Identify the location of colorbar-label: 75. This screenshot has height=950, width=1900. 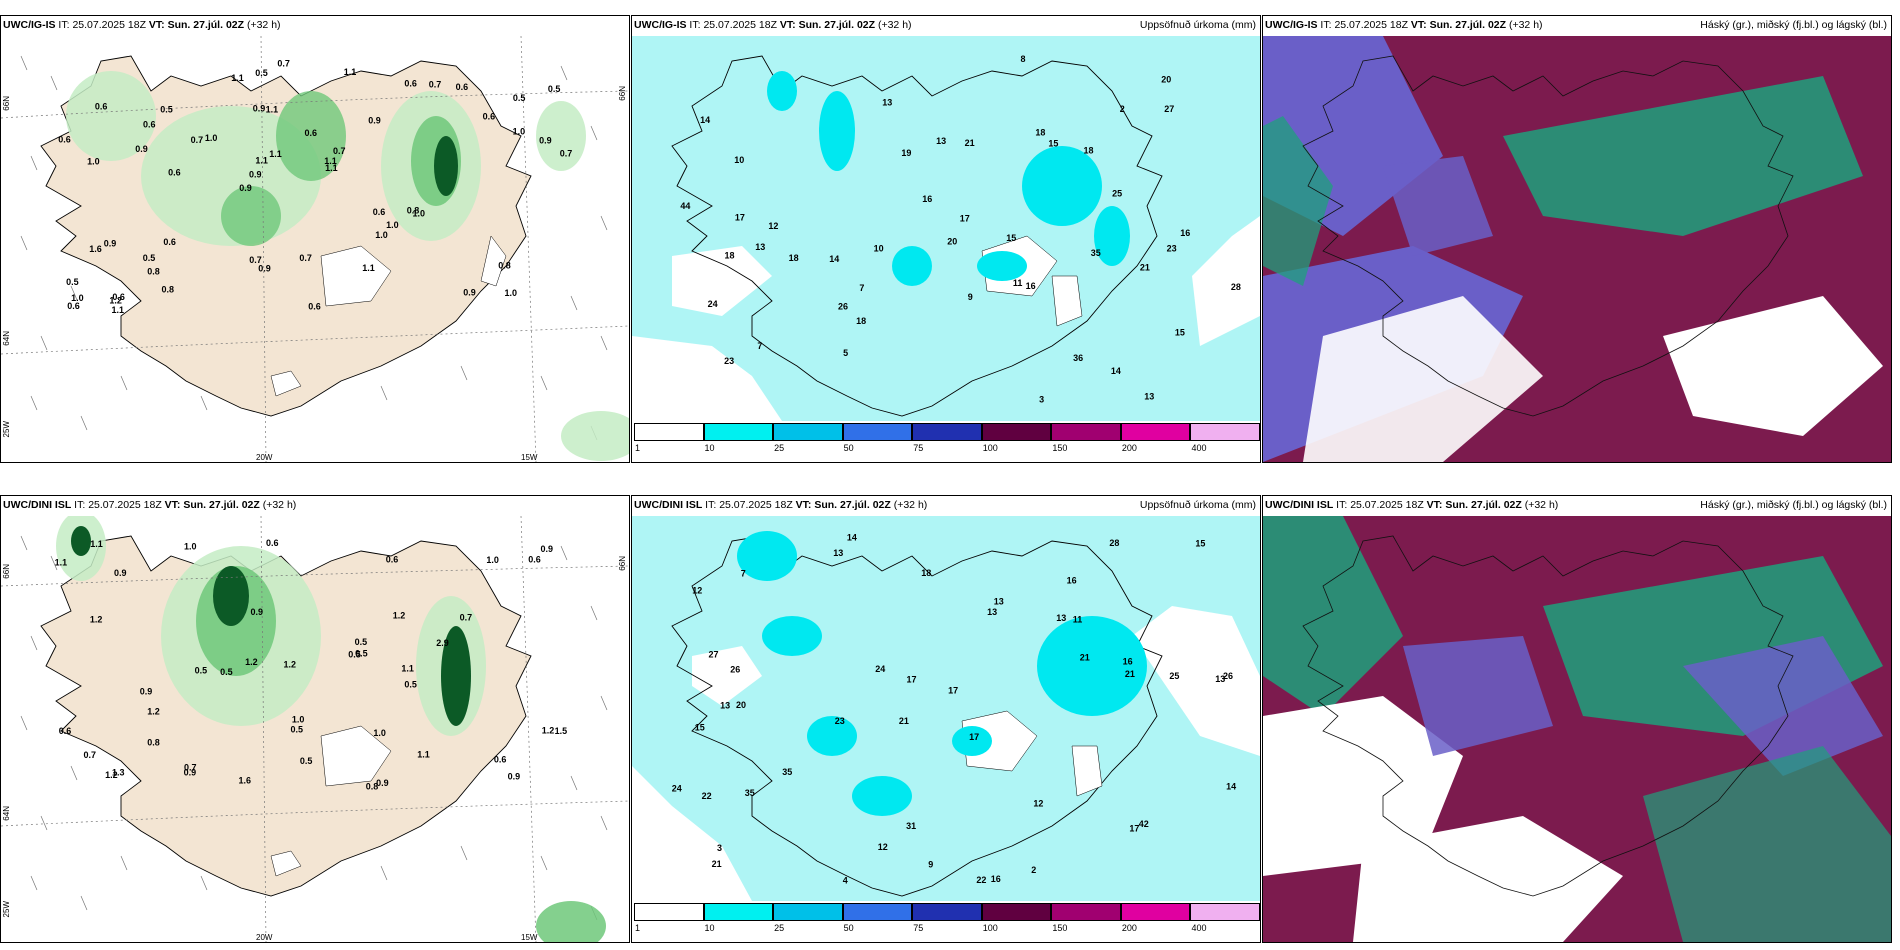
(918, 928).